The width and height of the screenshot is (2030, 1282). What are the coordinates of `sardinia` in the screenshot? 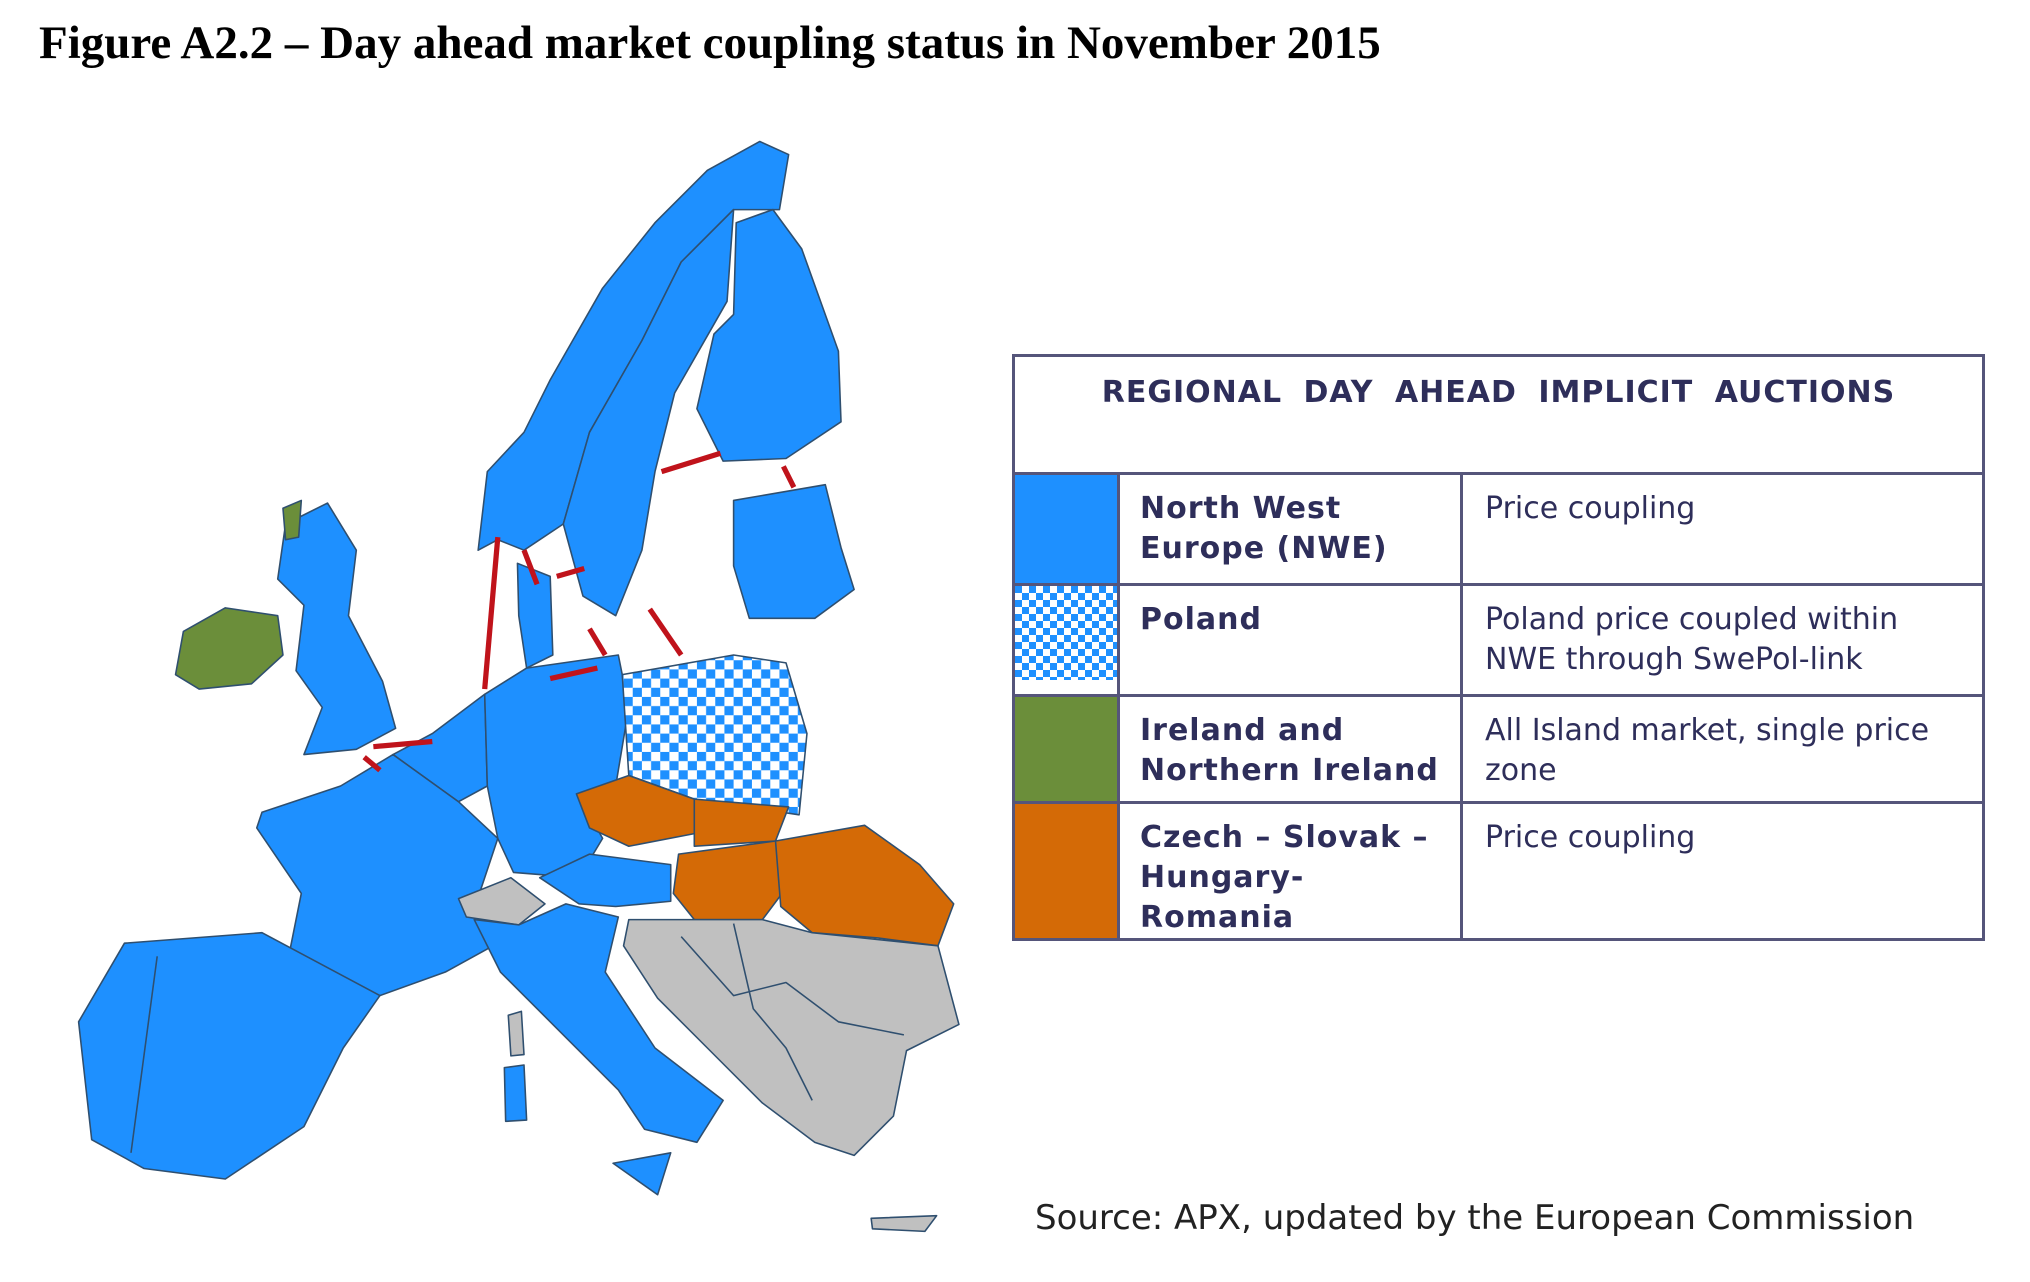 It's located at (515, 1093).